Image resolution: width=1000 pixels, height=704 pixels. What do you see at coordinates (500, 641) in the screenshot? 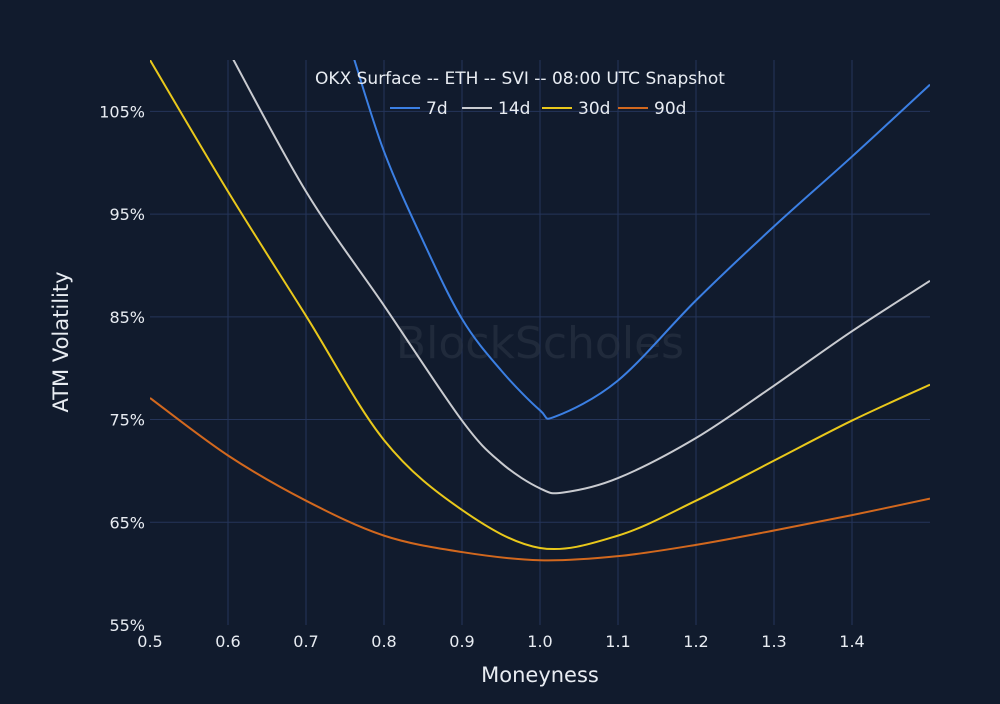
I see `x-tick-labels: 0.5 0.6 0.7 0.8 0.9 1.0 1.1 1.2 1.3 1.4` at bounding box center [500, 641].